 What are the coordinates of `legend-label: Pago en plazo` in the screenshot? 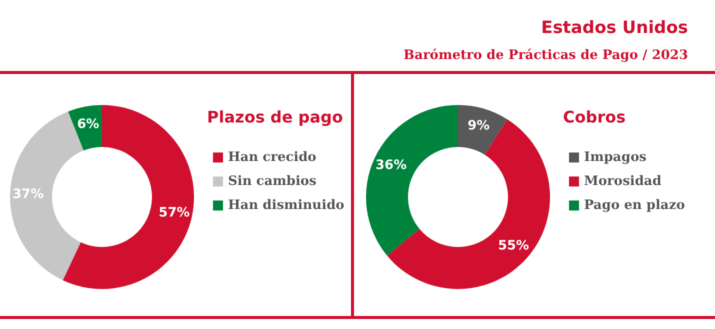 It's located at (635, 205).